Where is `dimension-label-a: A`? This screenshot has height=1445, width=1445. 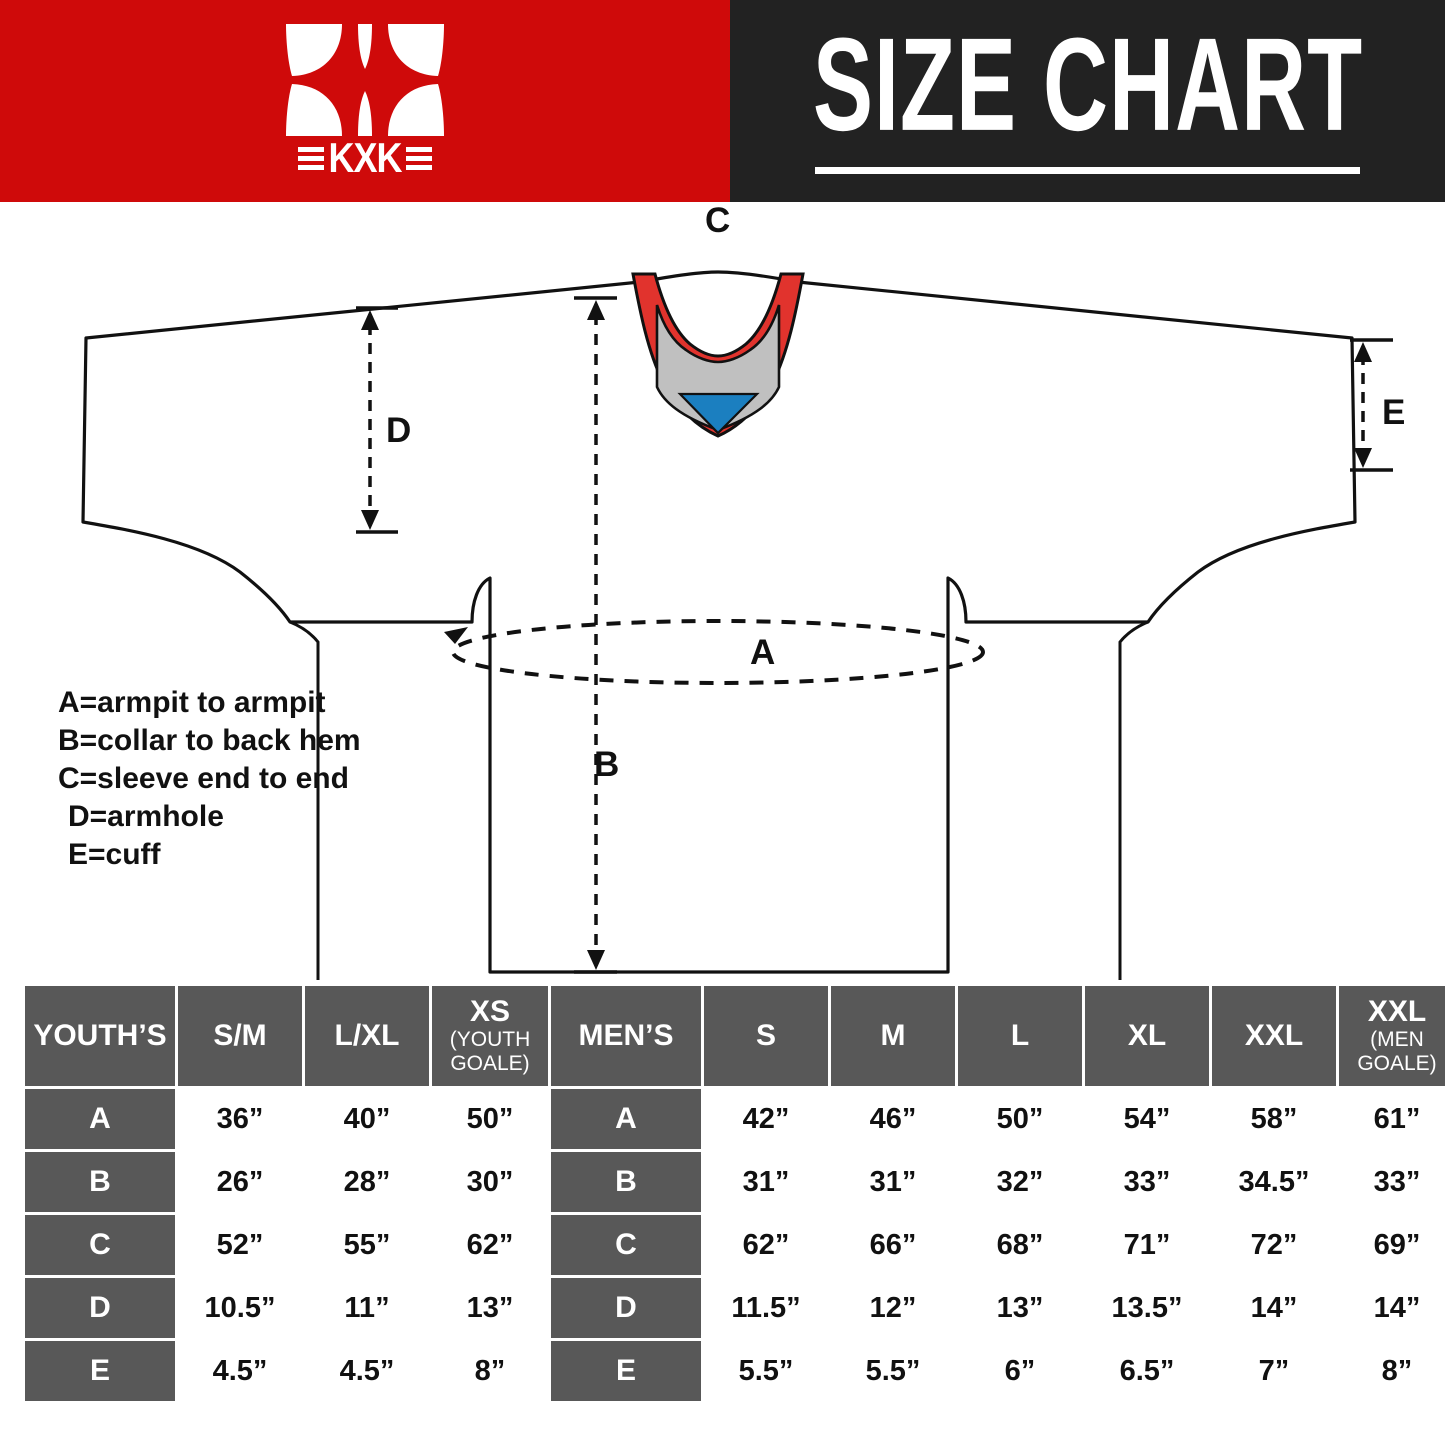
dimension-label-a: A is located at coordinates (762, 652).